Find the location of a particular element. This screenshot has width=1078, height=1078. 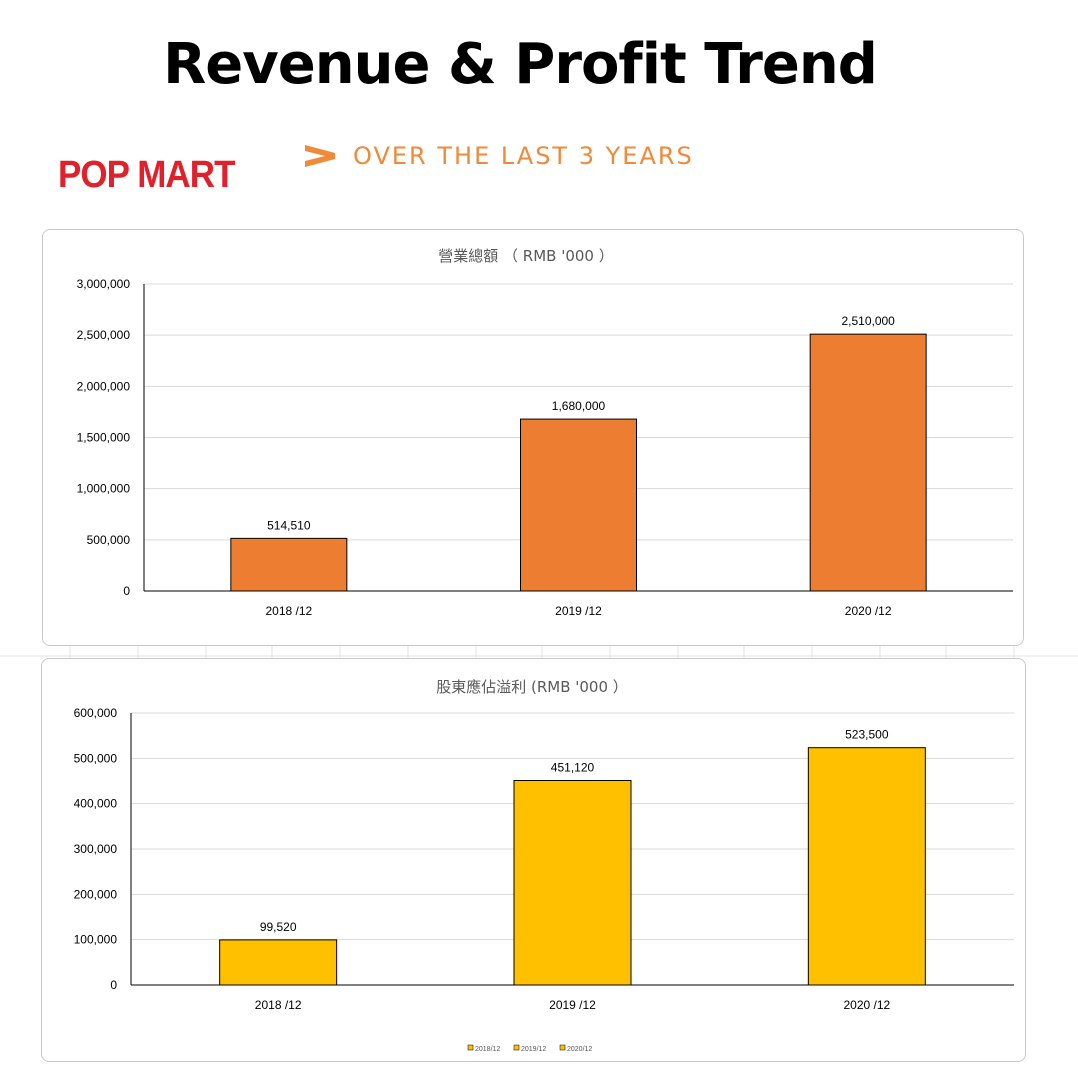

y-tick-label: 2,000,000 is located at coordinates (104, 386).